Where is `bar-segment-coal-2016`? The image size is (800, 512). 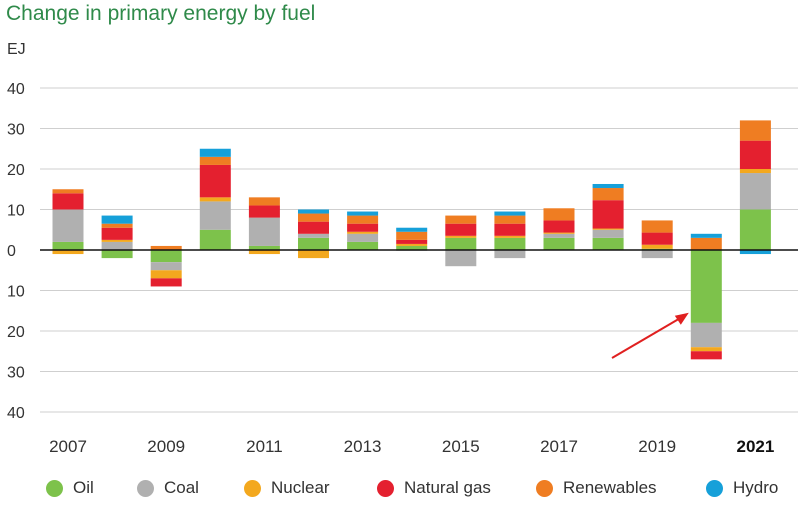
bar-segment-coal-2016 is located at coordinates (510, 254).